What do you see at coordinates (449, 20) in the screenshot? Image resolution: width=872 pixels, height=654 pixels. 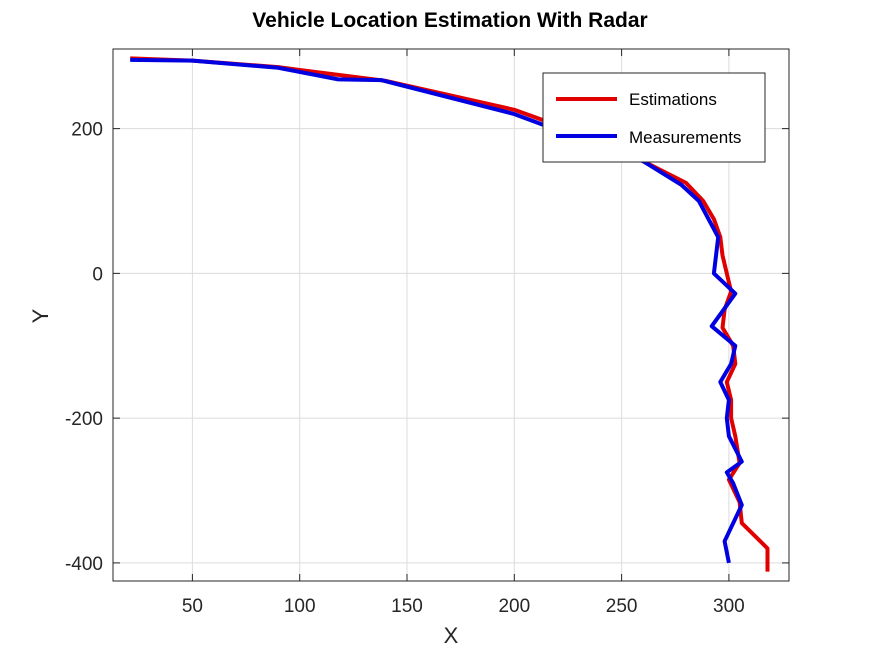 I see `chart-title: Vehicle Location Estimation With Radar` at bounding box center [449, 20].